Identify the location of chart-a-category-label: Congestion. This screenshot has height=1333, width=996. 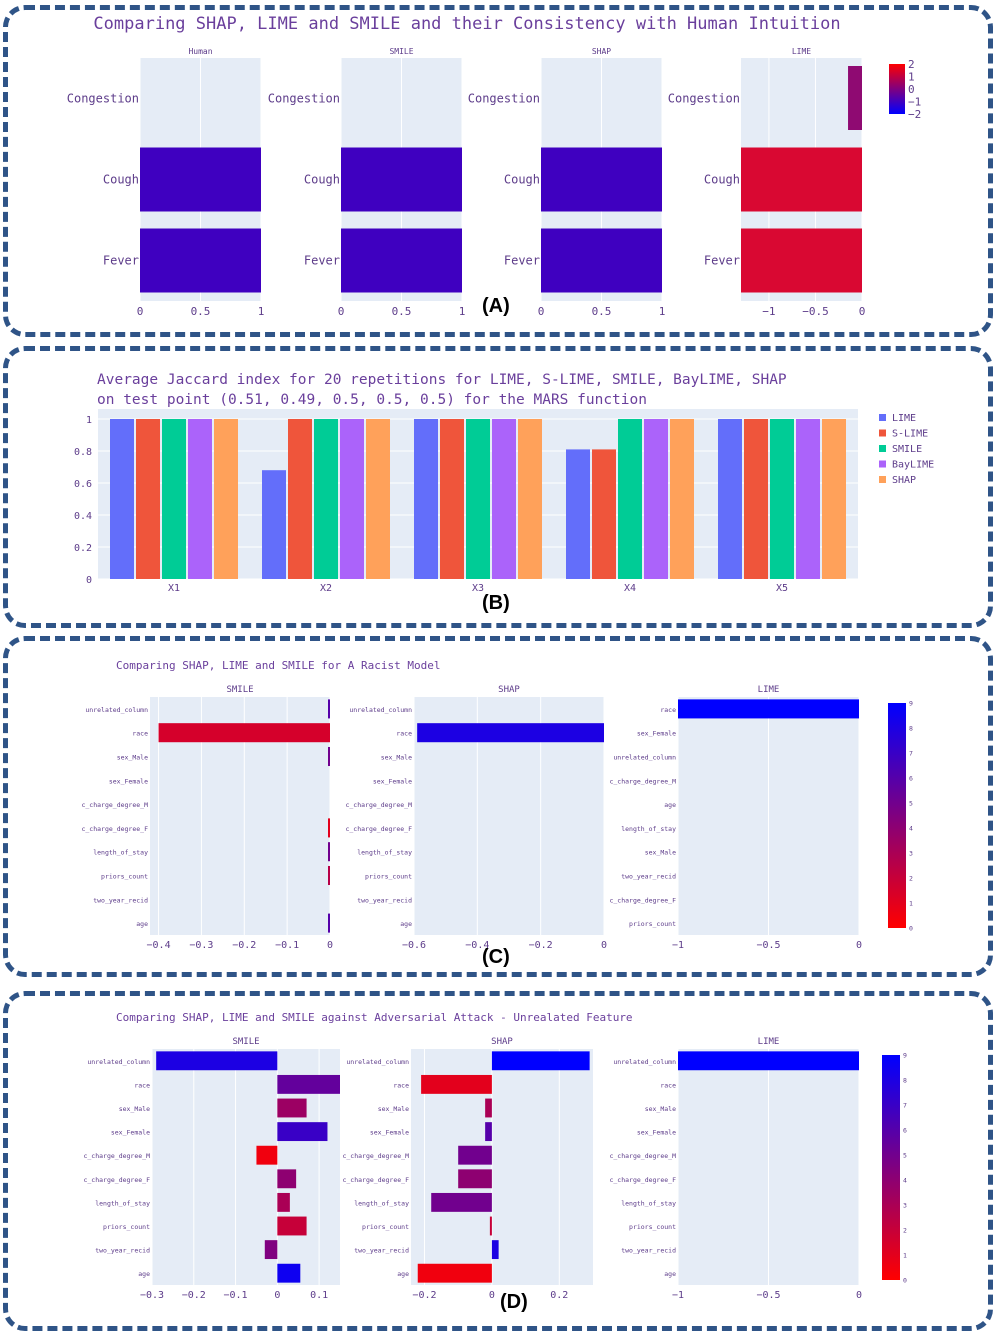
(704, 99).